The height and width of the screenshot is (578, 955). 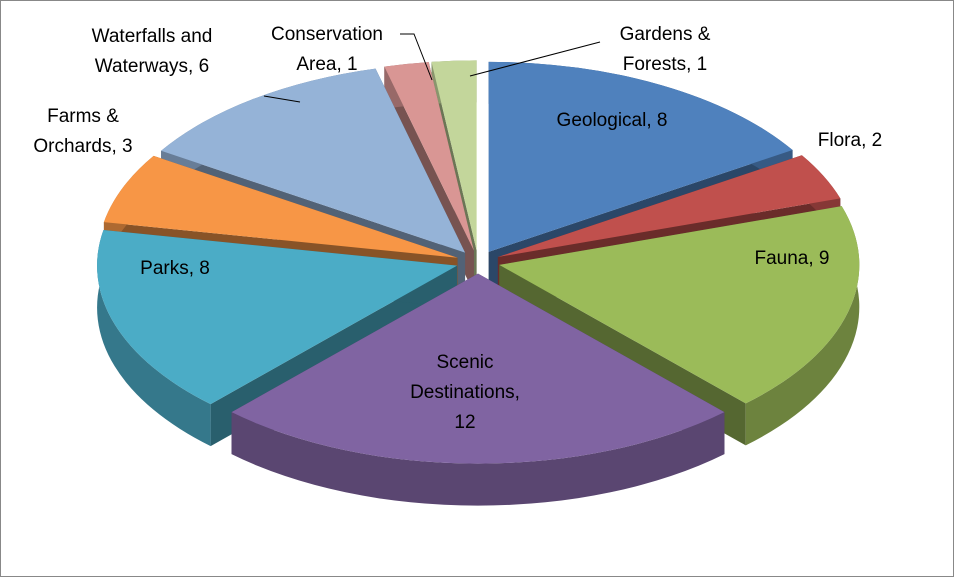 I want to click on data-label: Geological, 8, so click(x=612, y=120).